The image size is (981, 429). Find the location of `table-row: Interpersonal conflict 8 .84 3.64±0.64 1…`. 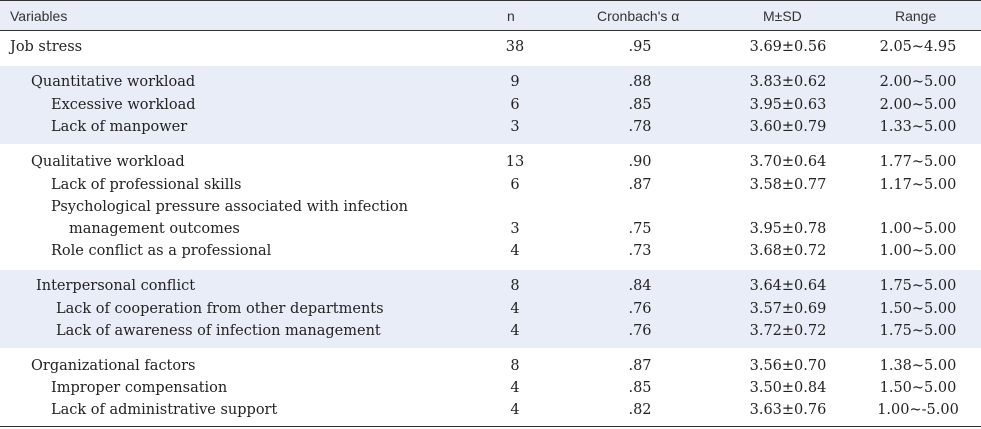

table-row: Interpersonal conflict 8 .84 3.64±0.64 1… is located at coordinates (490, 287).